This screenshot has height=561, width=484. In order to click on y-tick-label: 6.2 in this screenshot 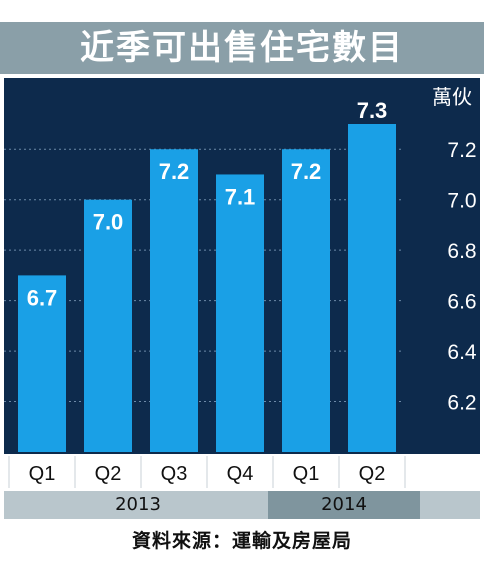, I will do `click(461, 403)`.